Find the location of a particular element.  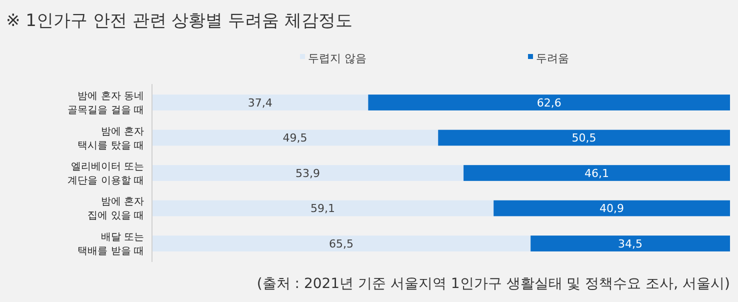

data-label: 53,9 is located at coordinates (308, 173).